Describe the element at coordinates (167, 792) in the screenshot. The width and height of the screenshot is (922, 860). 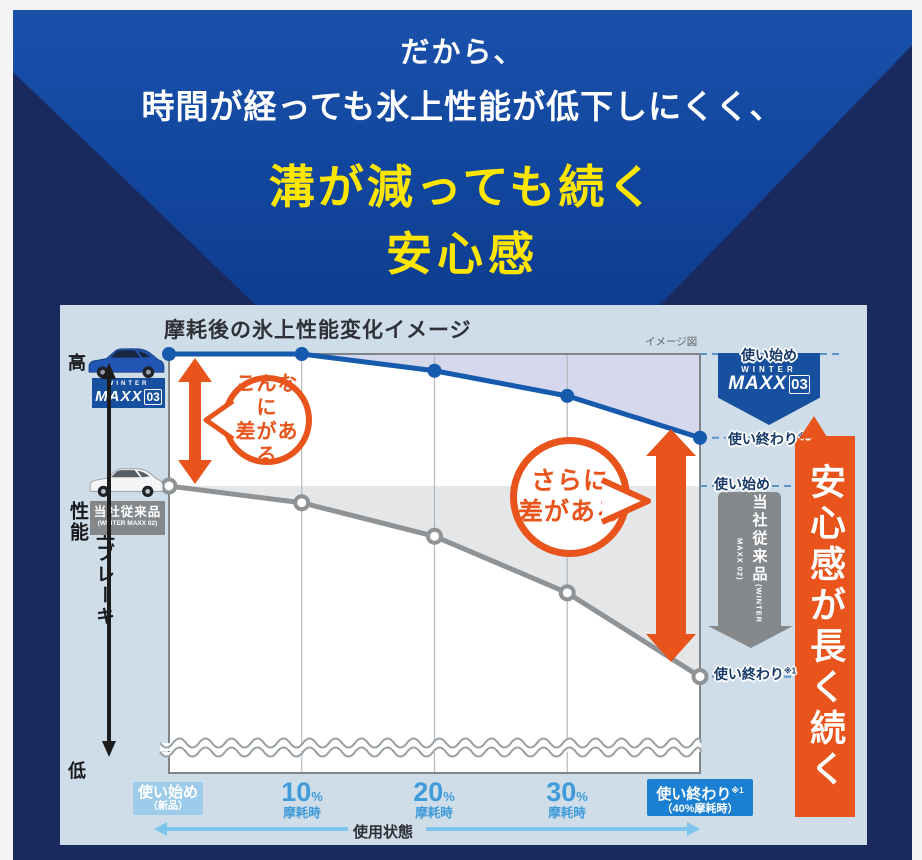
I see `x-start-line1: 使い始め` at that location.